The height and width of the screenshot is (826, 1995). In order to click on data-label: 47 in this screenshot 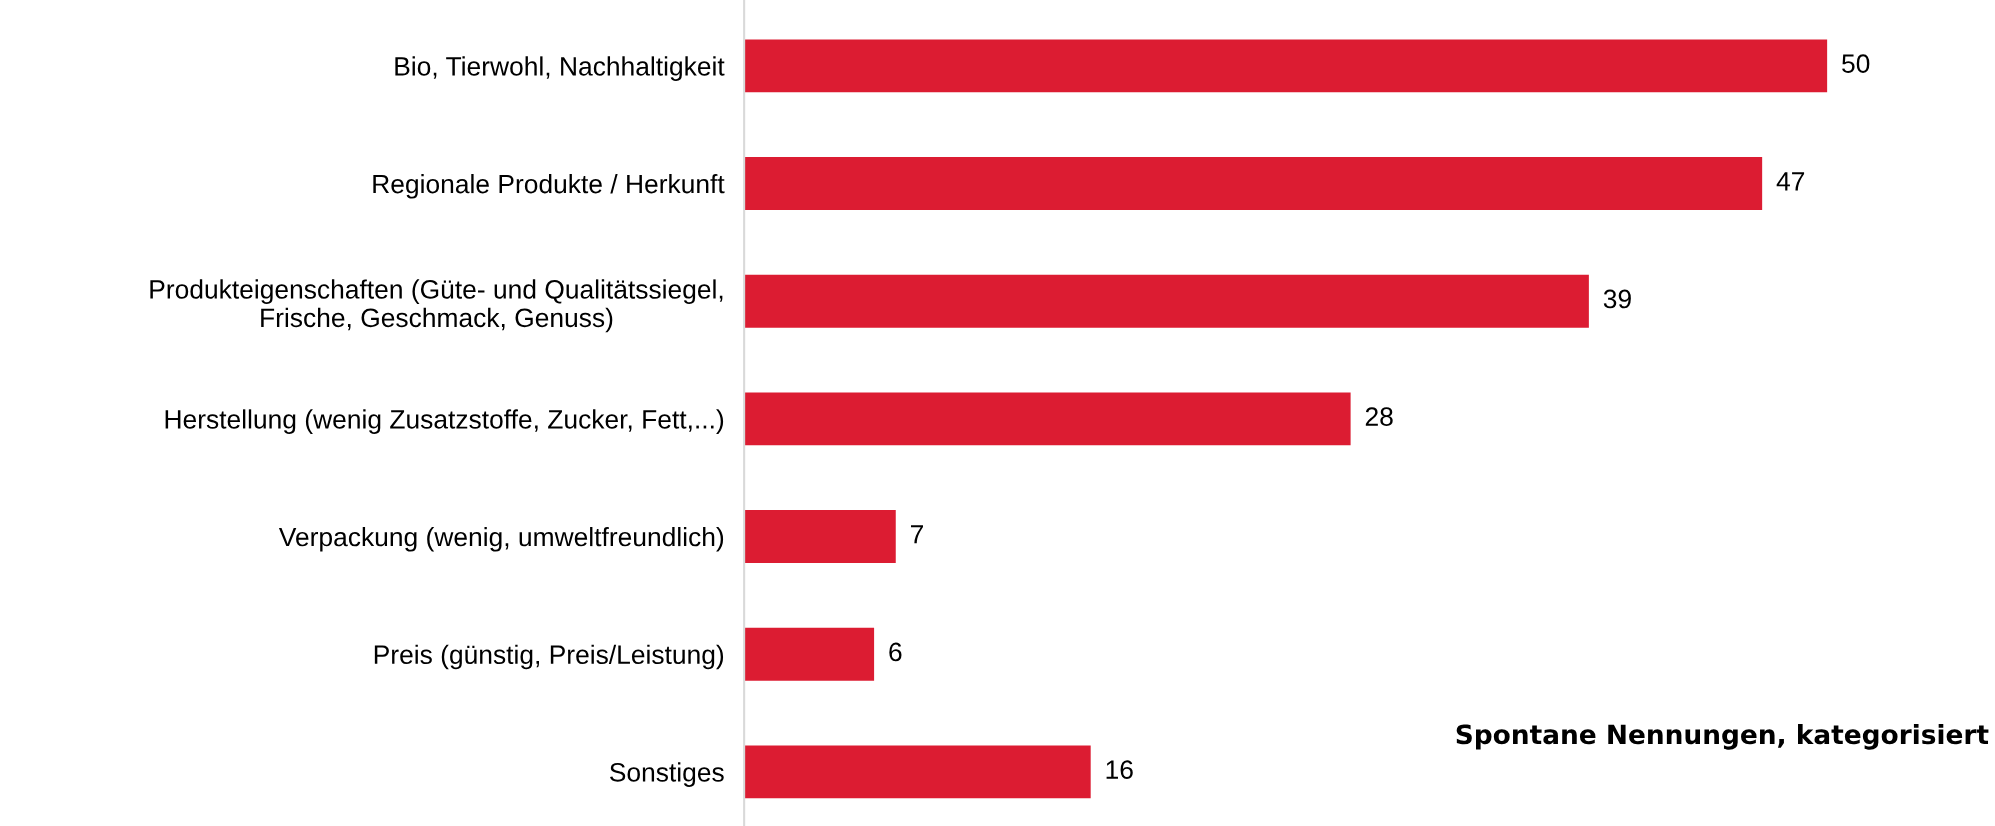, I will do `click(1790, 181)`.